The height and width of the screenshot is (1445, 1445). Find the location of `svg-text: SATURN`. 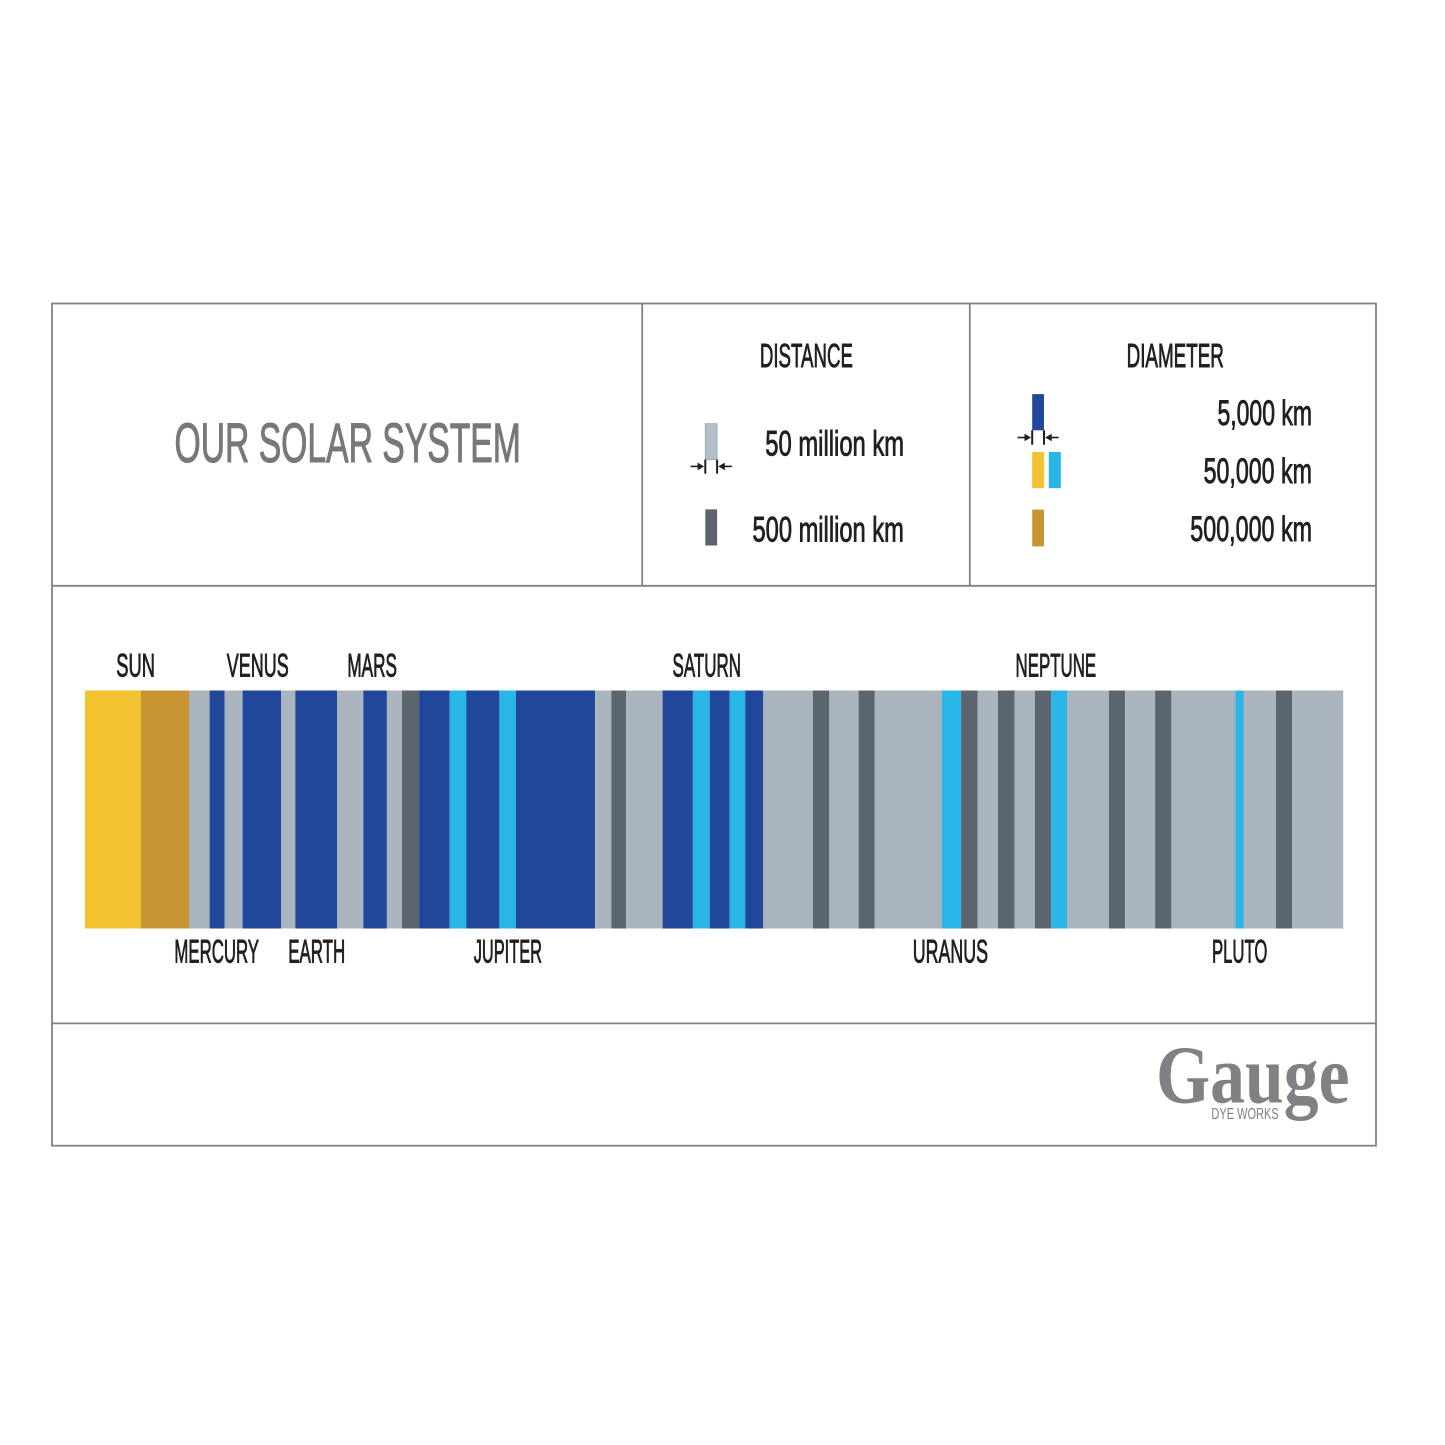

svg-text: SATURN is located at coordinates (707, 666).